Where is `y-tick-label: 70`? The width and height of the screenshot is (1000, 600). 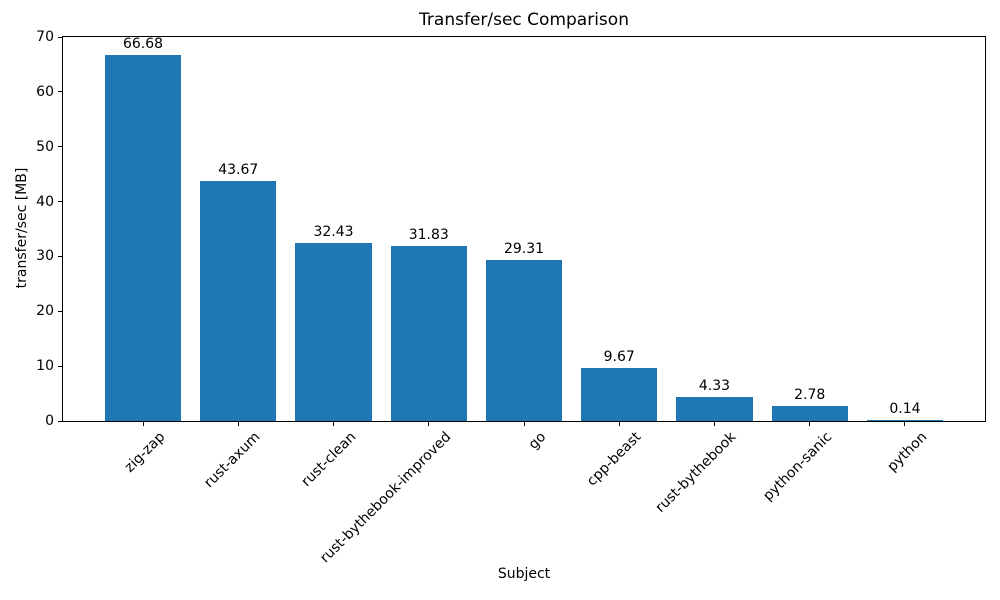 y-tick-label: 70 is located at coordinates (45, 37).